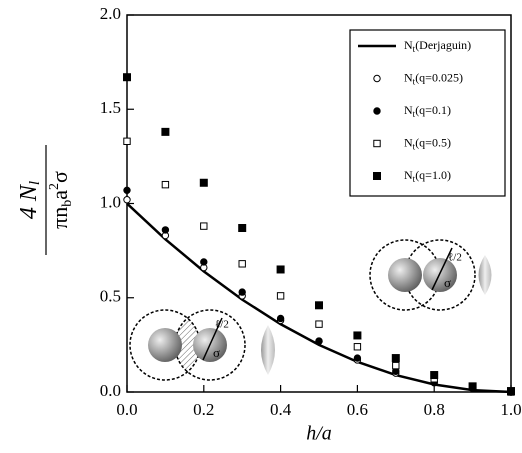  What do you see at coordinates (202, 345) in the screenshot?
I see `inset-left: ℓ/2 σ` at bounding box center [202, 345].